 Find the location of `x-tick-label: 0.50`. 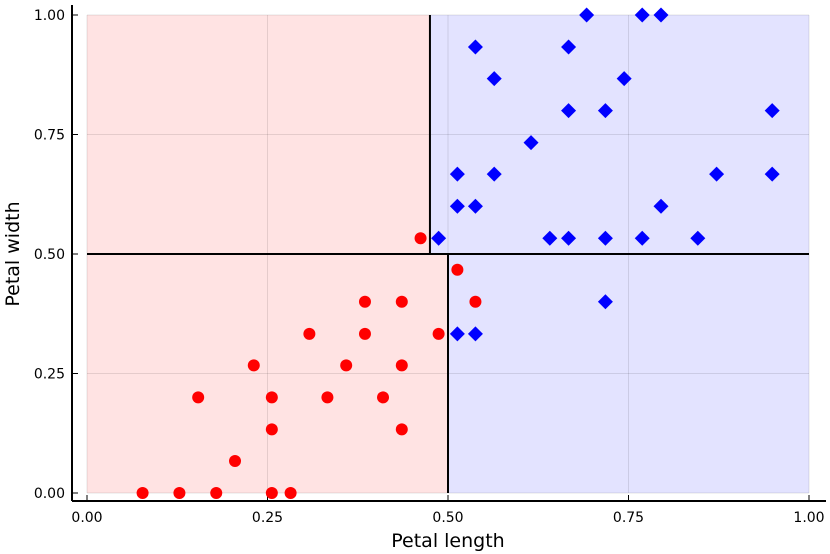

x-tick-label: 0.50 is located at coordinates (447, 518).